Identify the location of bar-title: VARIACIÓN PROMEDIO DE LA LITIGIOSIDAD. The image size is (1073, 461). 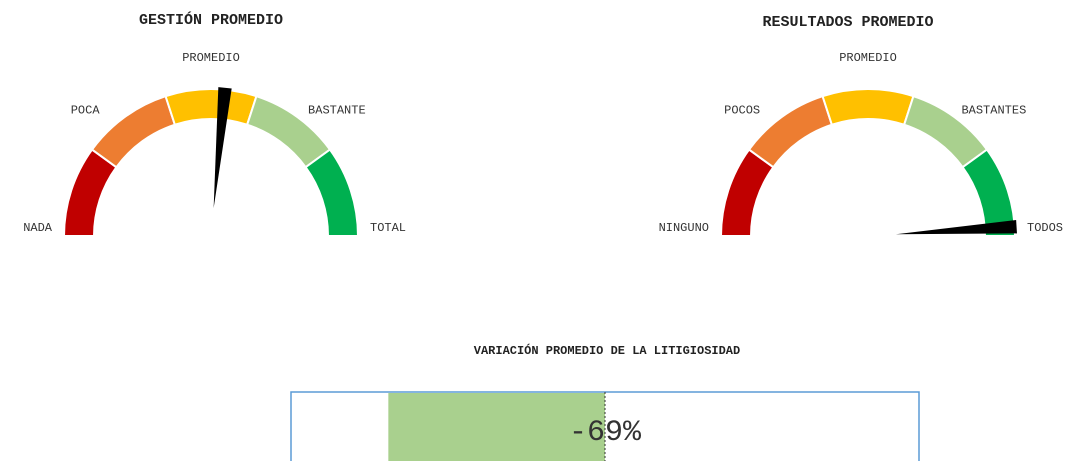
(607, 350).